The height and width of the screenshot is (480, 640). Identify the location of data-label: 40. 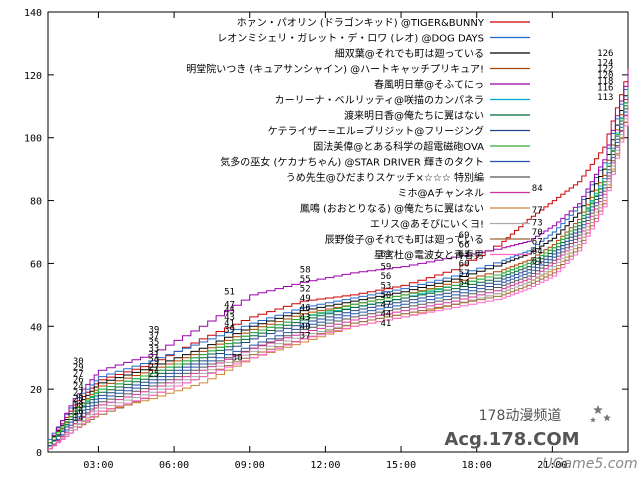
(305, 327).